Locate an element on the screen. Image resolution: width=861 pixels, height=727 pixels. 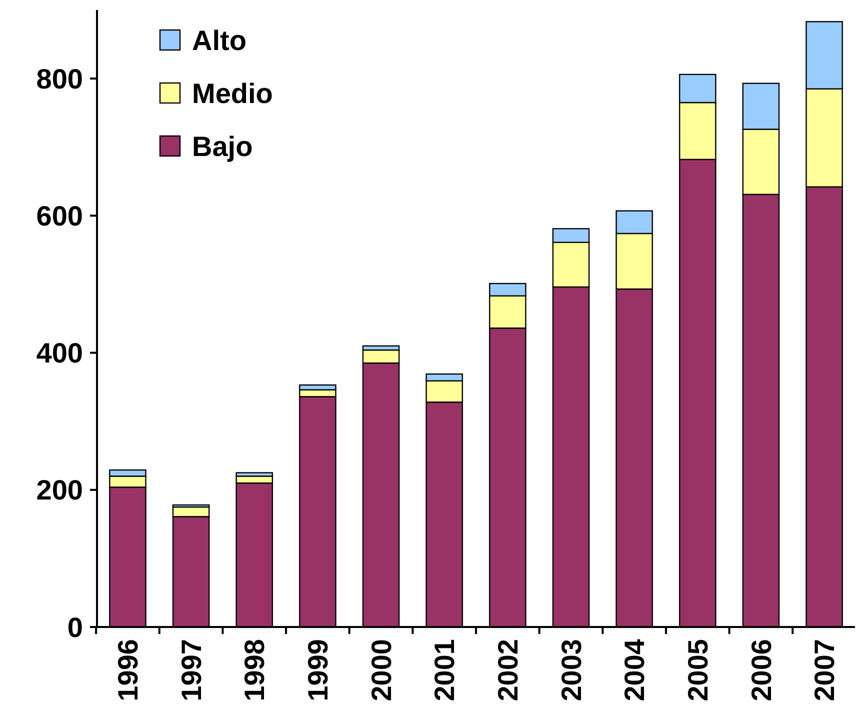
y-tick-label: 600 is located at coordinates (59, 216).